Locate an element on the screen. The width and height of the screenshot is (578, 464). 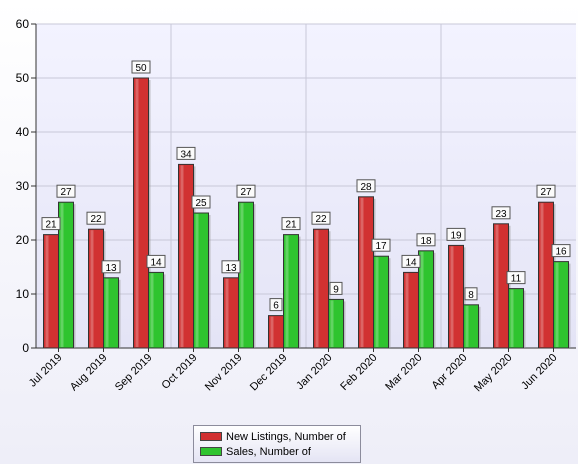
data-label-new-listings-number-of: 23 is located at coordinates (501, 214).